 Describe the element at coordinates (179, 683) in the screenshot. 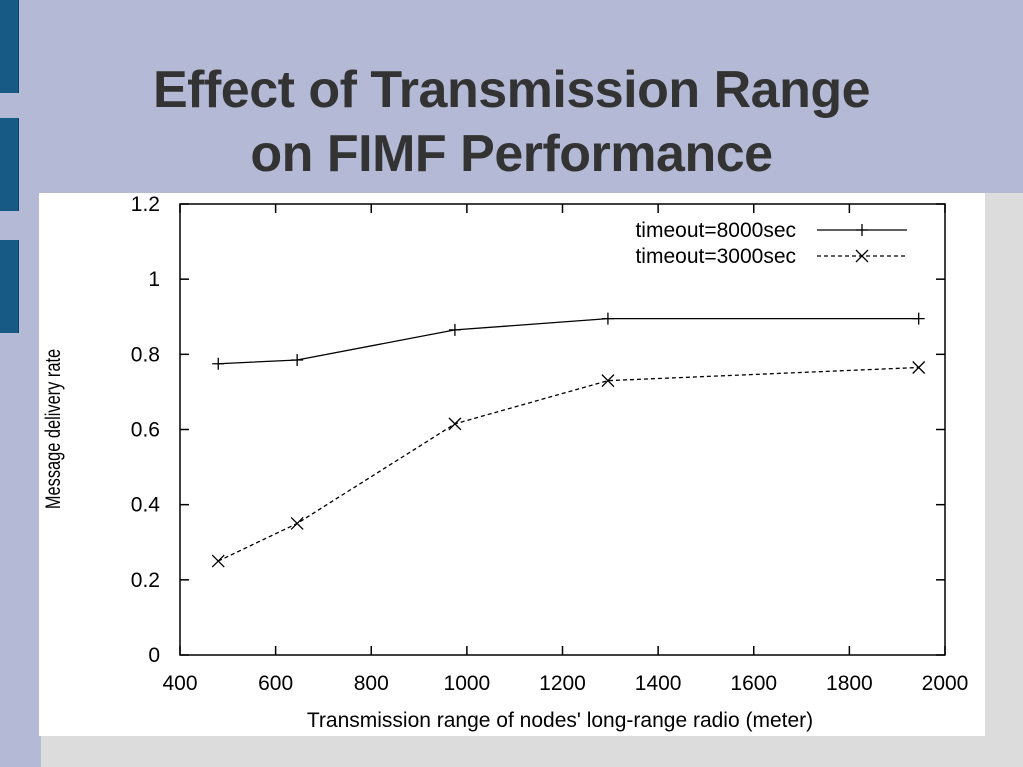

I see `x-tick-label: 400` at that location.